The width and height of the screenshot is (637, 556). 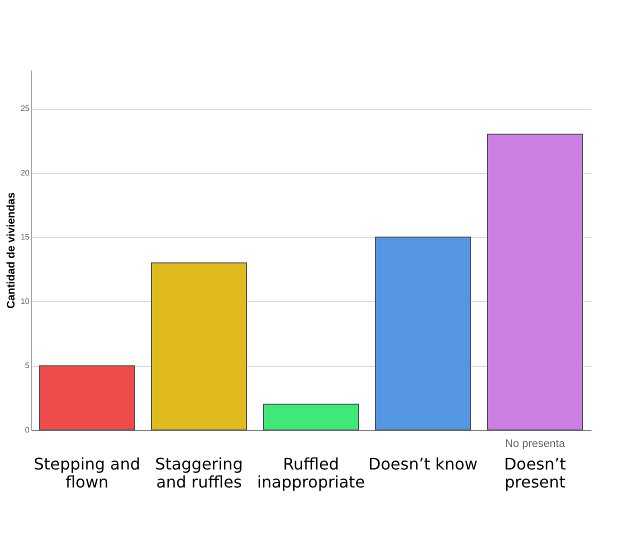 What do you see at coordinates (25, 173) in the screenshot?
I see `y-tick-label: 20` at bounding box center [25, 173].